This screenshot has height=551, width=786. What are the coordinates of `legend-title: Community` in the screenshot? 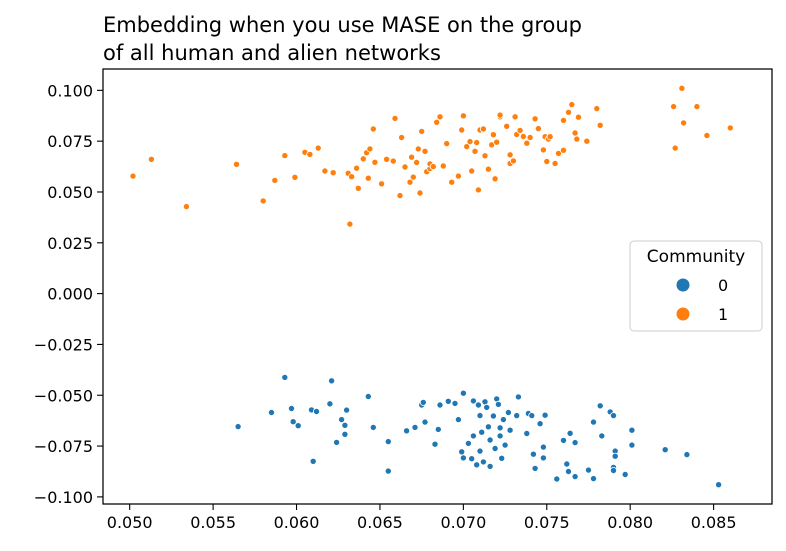 It's located at (696, 257).